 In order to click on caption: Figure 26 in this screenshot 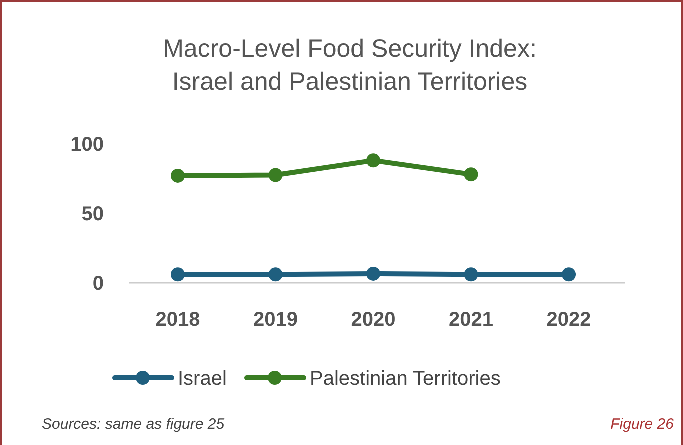, I will do `click(642, 424)`.